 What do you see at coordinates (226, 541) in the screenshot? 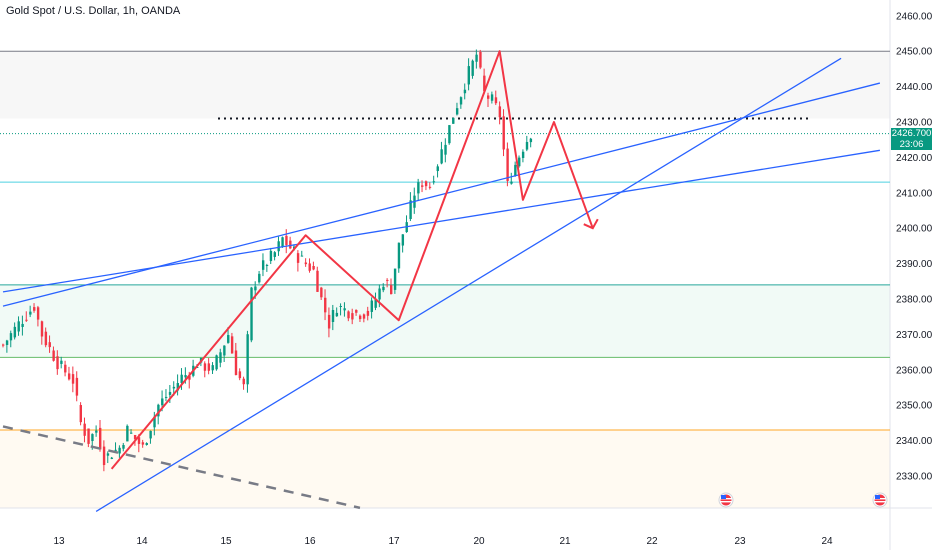
I see `time-tick-label: 15` at bounding box center [226, 541].